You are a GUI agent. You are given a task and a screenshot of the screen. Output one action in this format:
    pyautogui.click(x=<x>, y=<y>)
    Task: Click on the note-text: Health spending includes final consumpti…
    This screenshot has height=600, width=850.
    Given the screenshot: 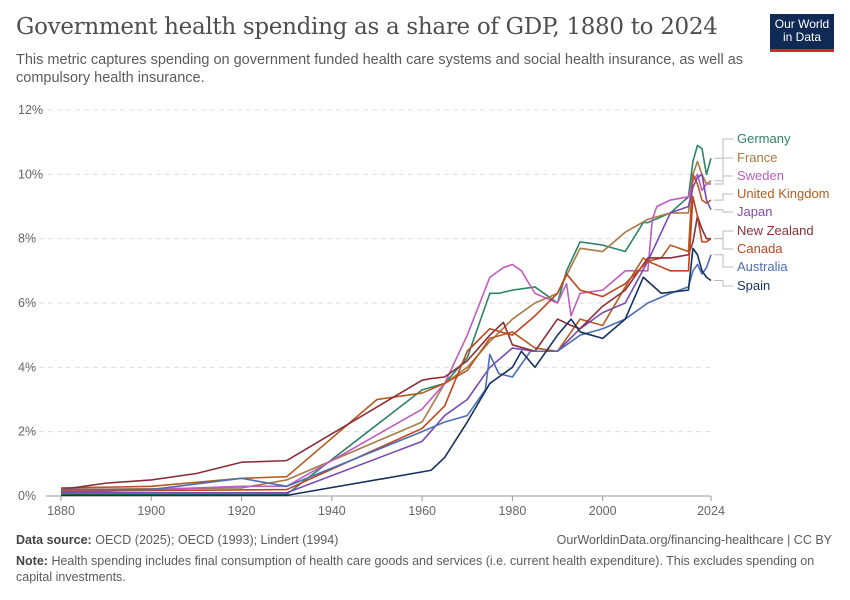 What is the action you would take?
    pyautogui.click(x=415, y=569)
    